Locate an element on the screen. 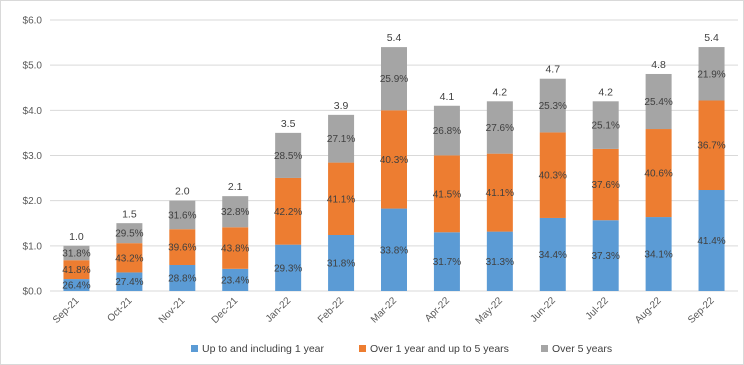 The width and height of the screenshot is (744, 365). bar-group: 31.7% 41.5% 26.8% 4.1 is located at coordinates (447, 191).